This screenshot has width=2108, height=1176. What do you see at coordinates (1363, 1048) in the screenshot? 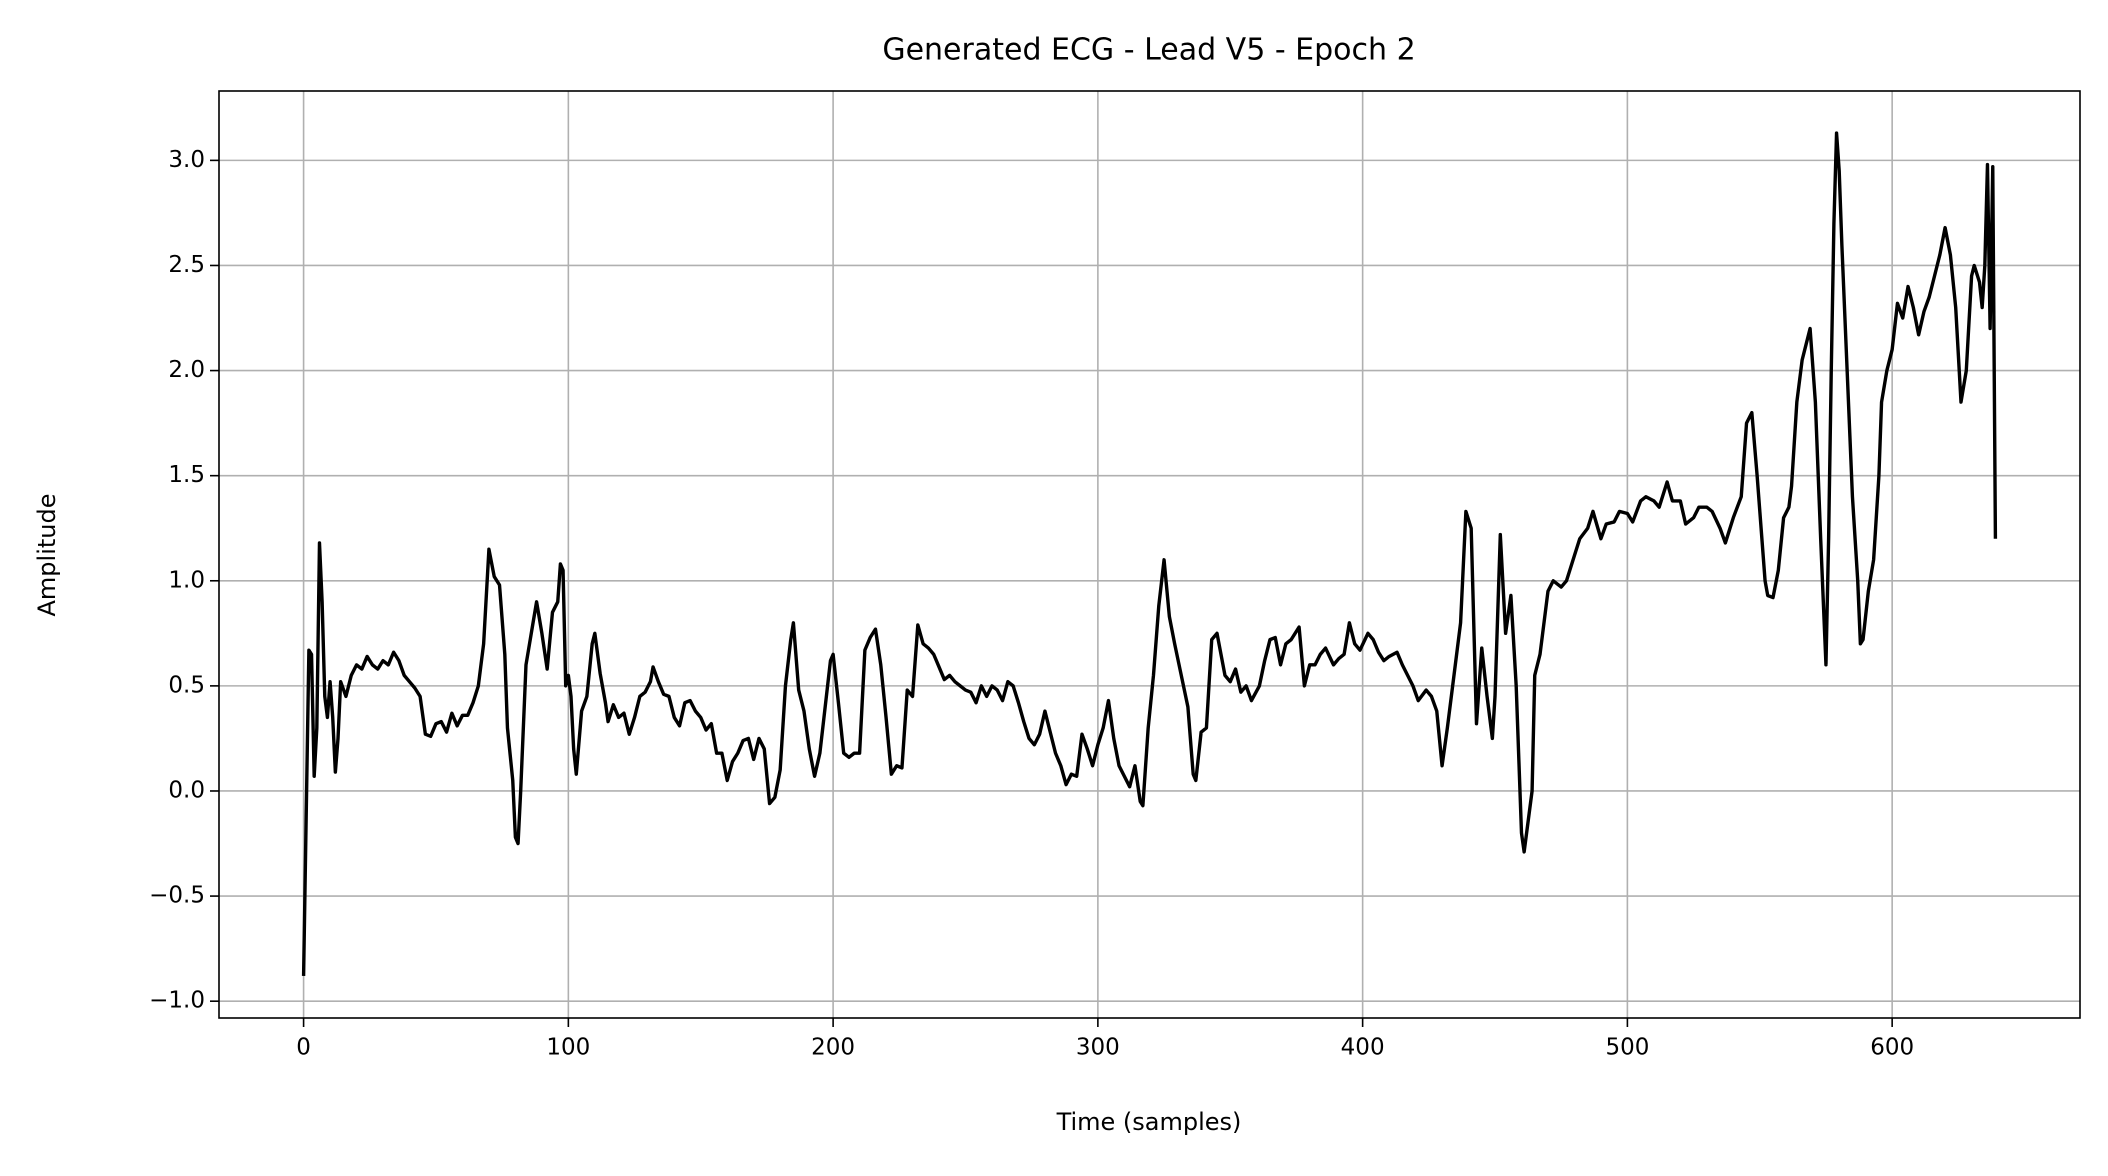
I see `x-tick-label: 400` at bounding box center [1363, 1048].